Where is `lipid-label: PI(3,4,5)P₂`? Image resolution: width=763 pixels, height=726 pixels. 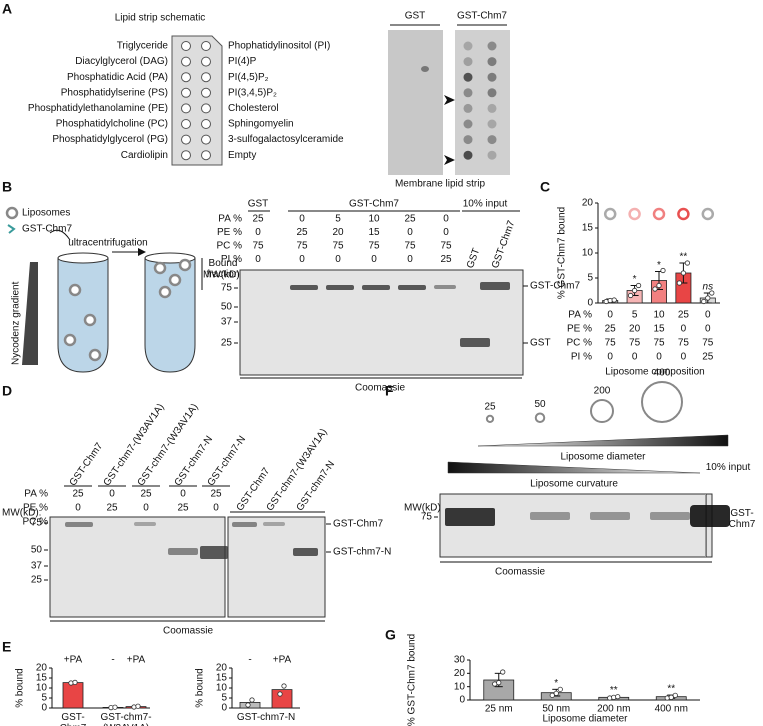 lipid-label: PI(3,4,5)P₂ is located at coordinates (252, 92).